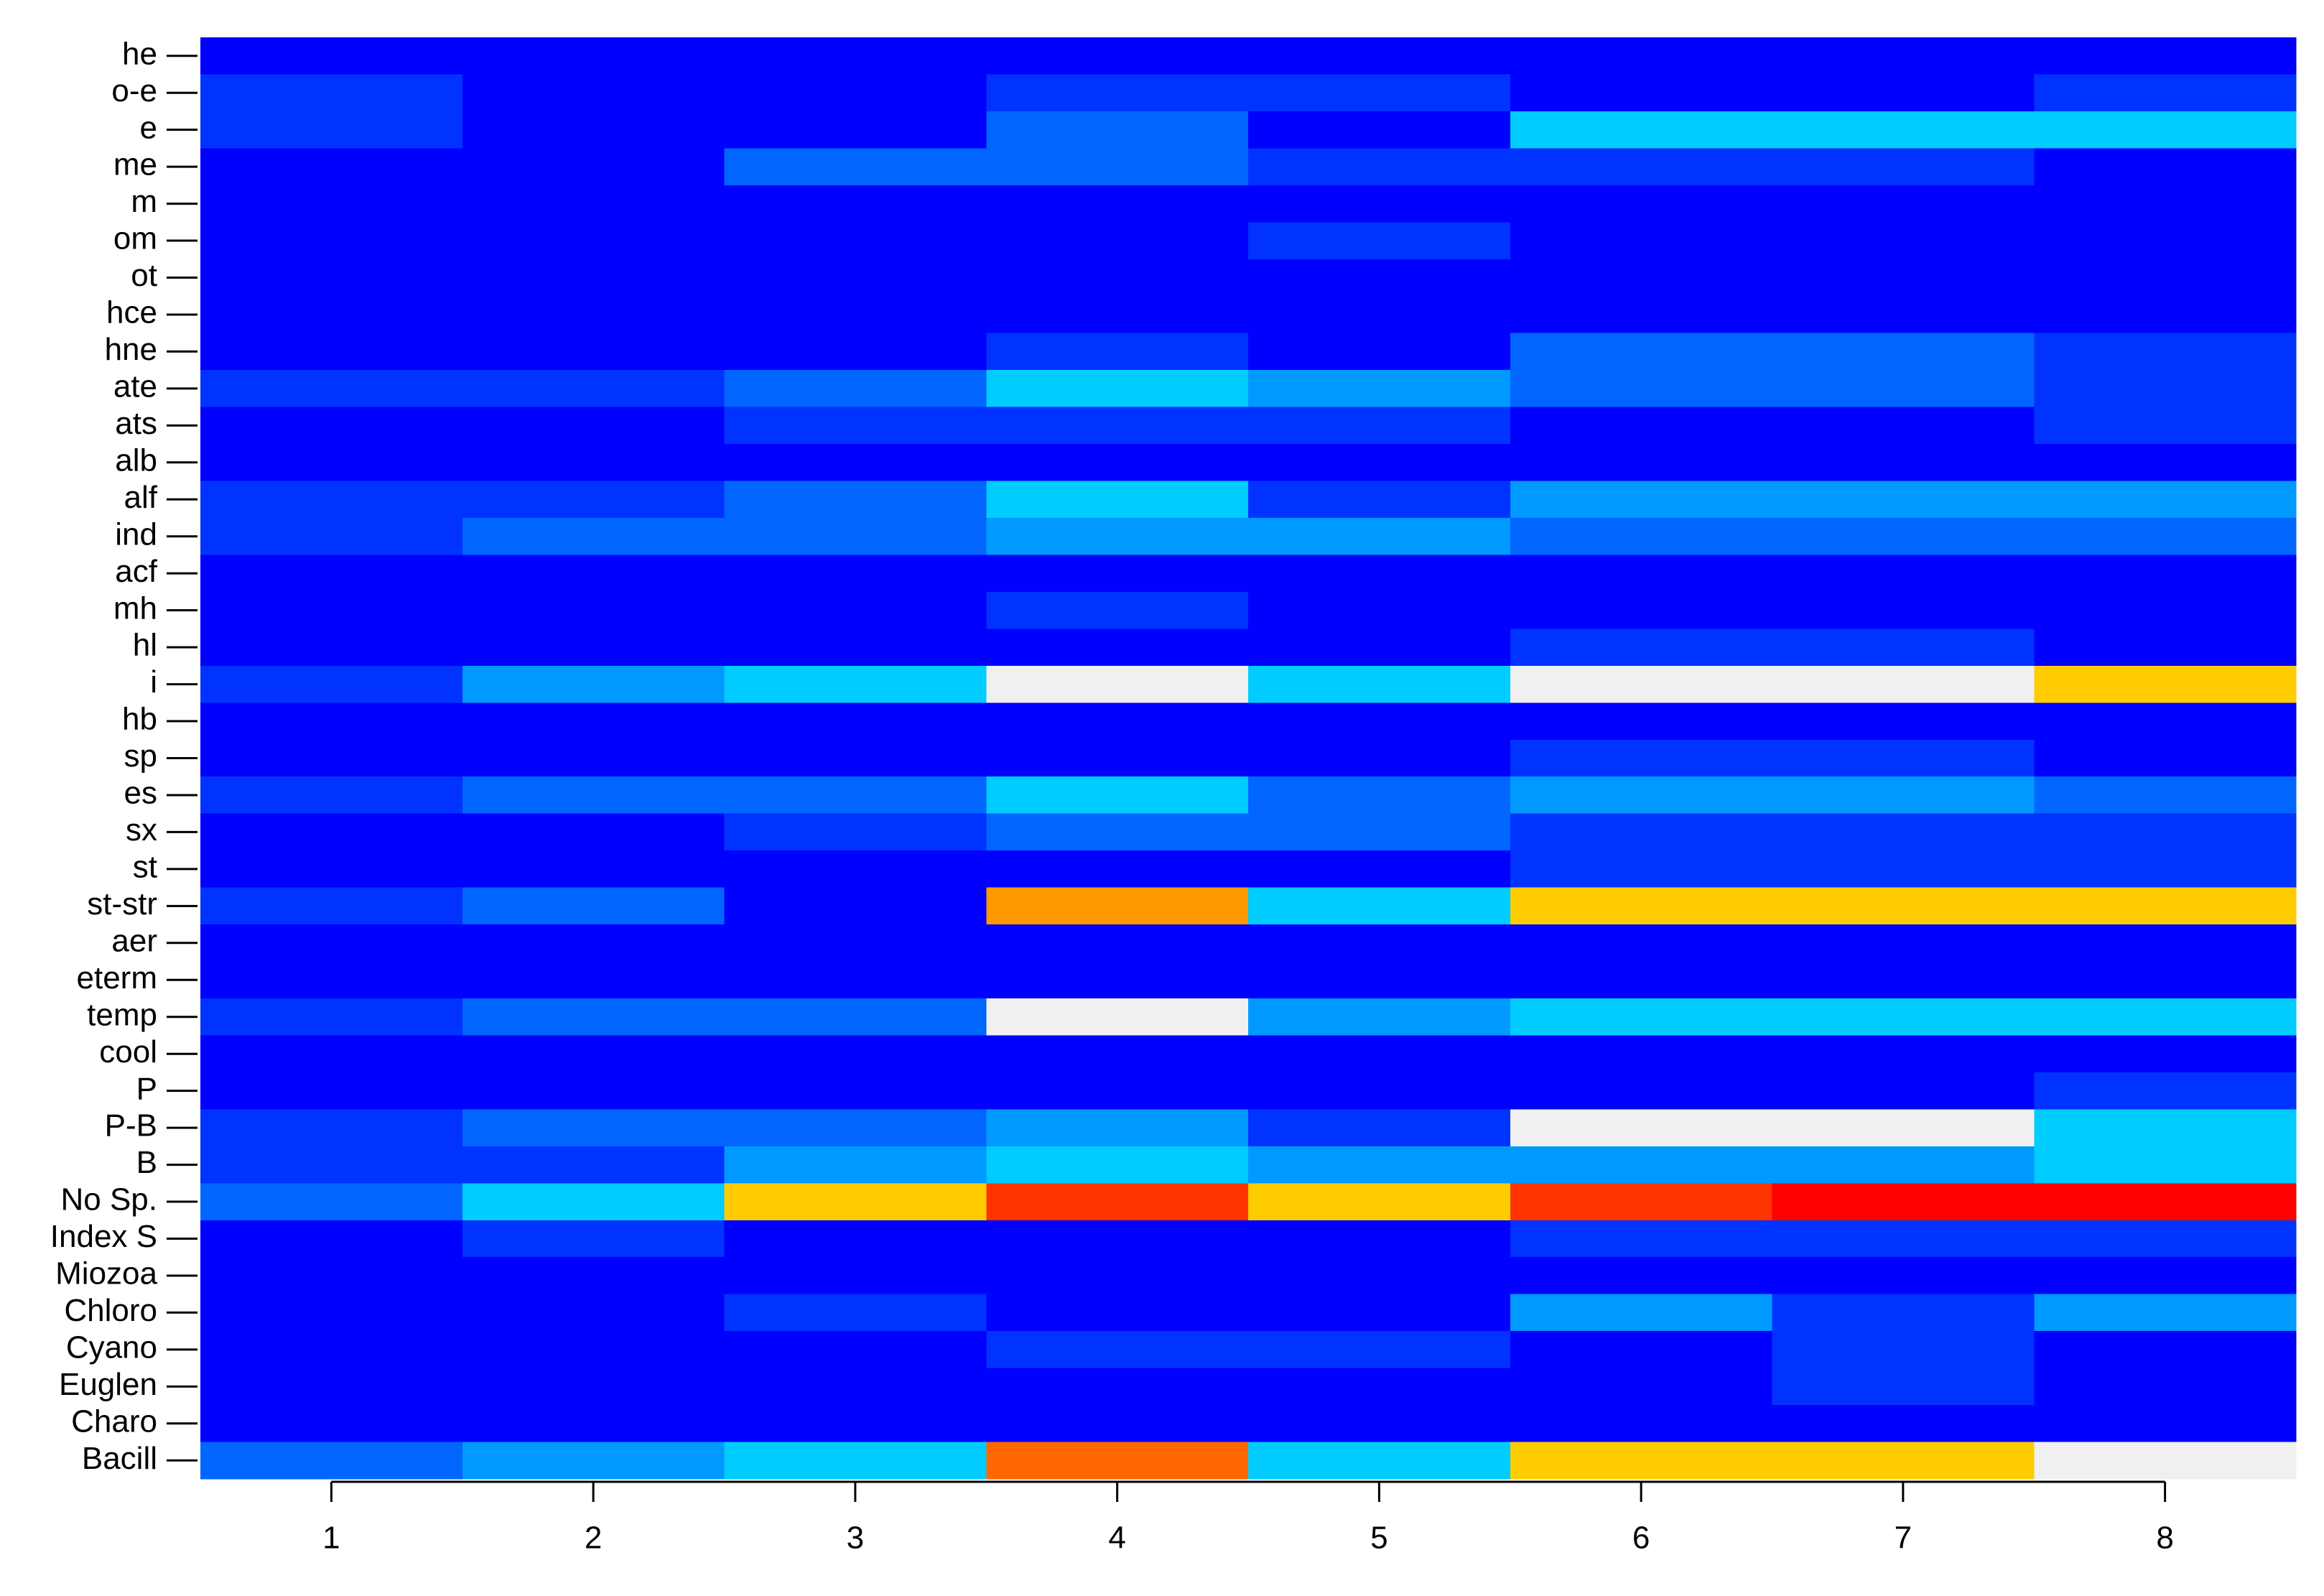  Describe the element at coordinates (331, 1538) in the screenshot. I see `x-tick-label: 1` at that location.